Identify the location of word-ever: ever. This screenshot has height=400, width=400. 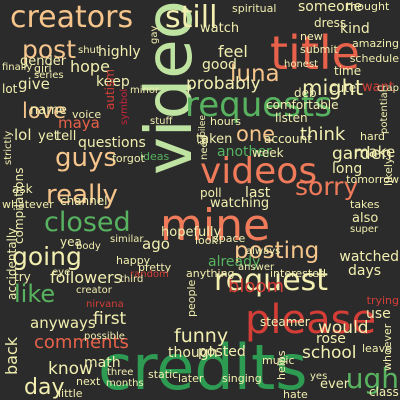
(335, 384).